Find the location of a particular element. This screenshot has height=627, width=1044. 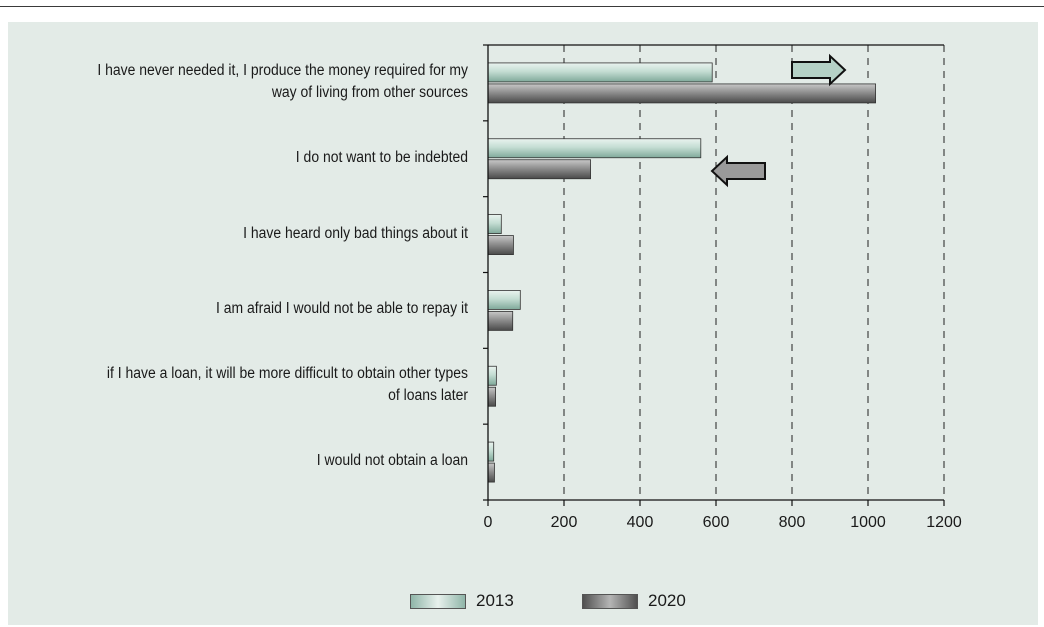

x-tick-label-1000: 1000 is located at coordinates (868, 522).